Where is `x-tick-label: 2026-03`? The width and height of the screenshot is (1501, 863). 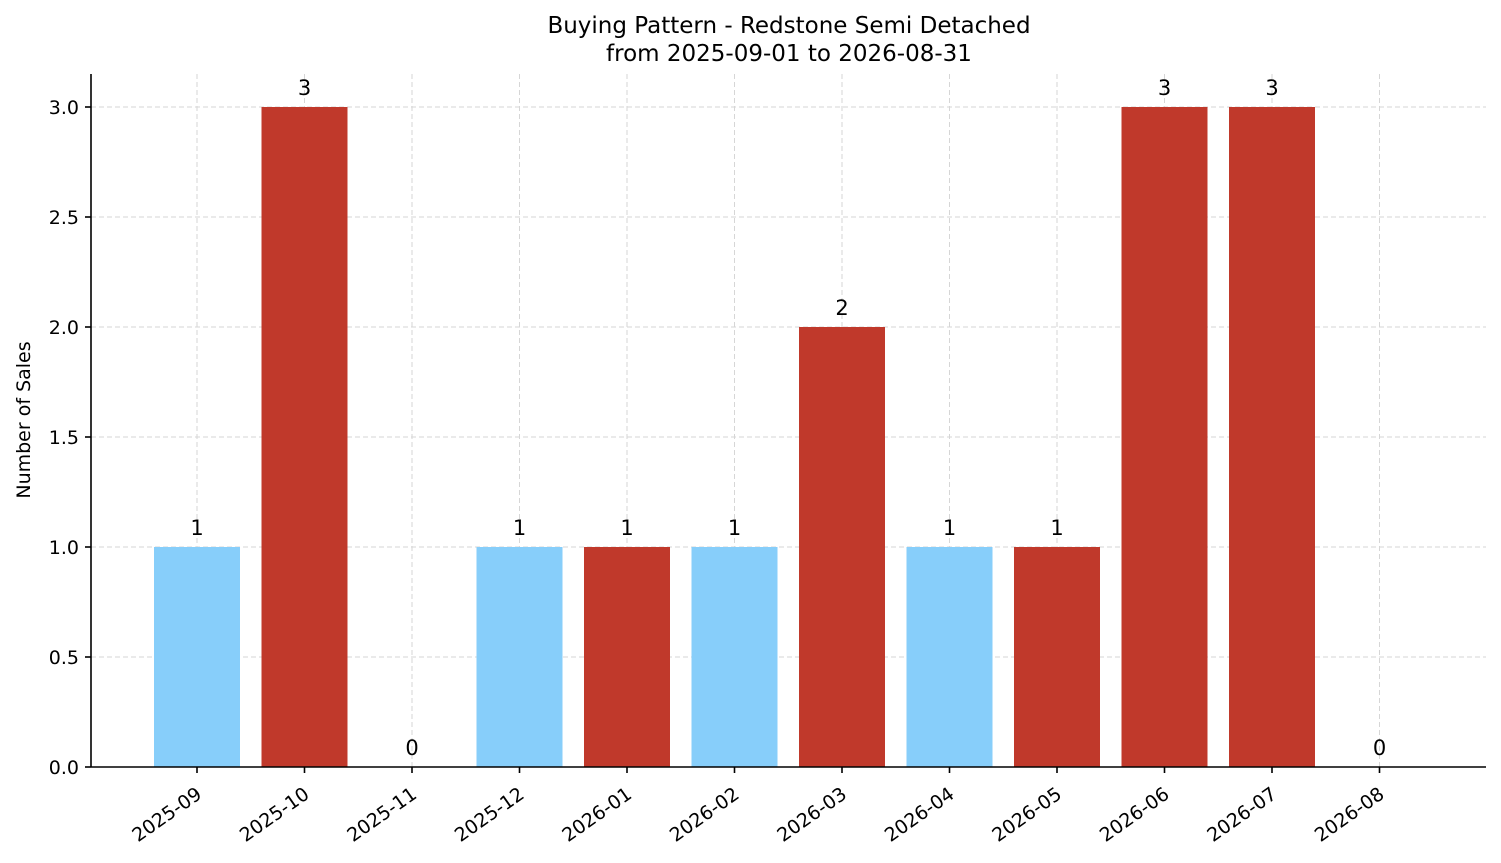 x-tick-label: 2026-03 is located at coordinates (812, 815).